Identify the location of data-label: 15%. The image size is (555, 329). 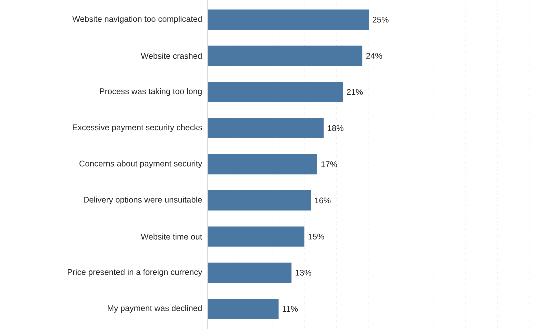
(316, 237).